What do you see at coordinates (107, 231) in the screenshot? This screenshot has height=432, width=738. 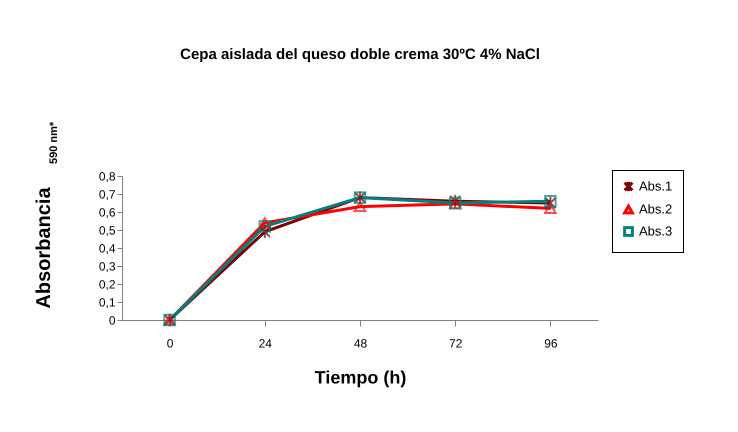 I see `y-tick-label: 0,5` at bounding box center [107, 231].